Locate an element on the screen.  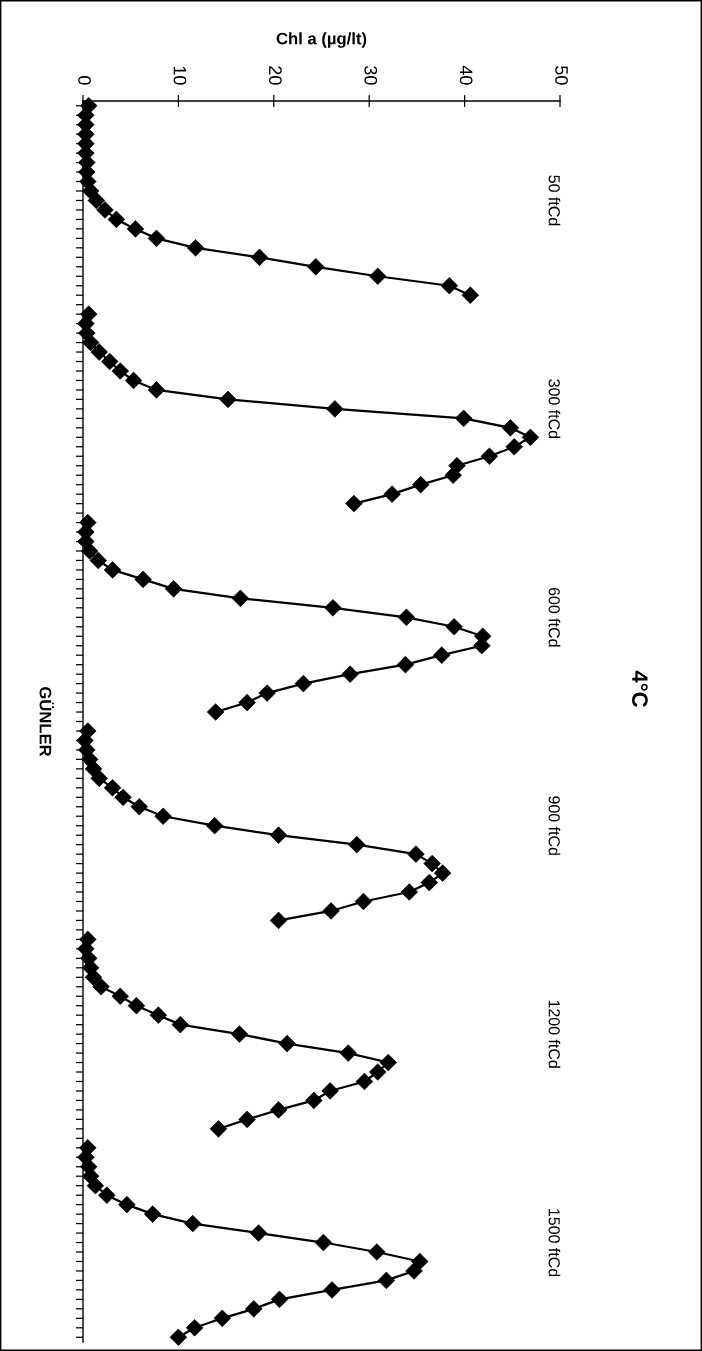
x-tick-label: 50 is located at coordinates (561, 75).